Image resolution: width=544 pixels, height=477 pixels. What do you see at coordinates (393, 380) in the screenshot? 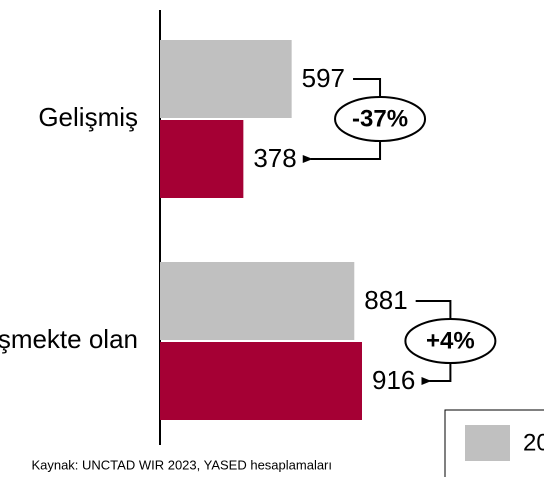
I see `value-label: 916` at bounding box center [393, 380].